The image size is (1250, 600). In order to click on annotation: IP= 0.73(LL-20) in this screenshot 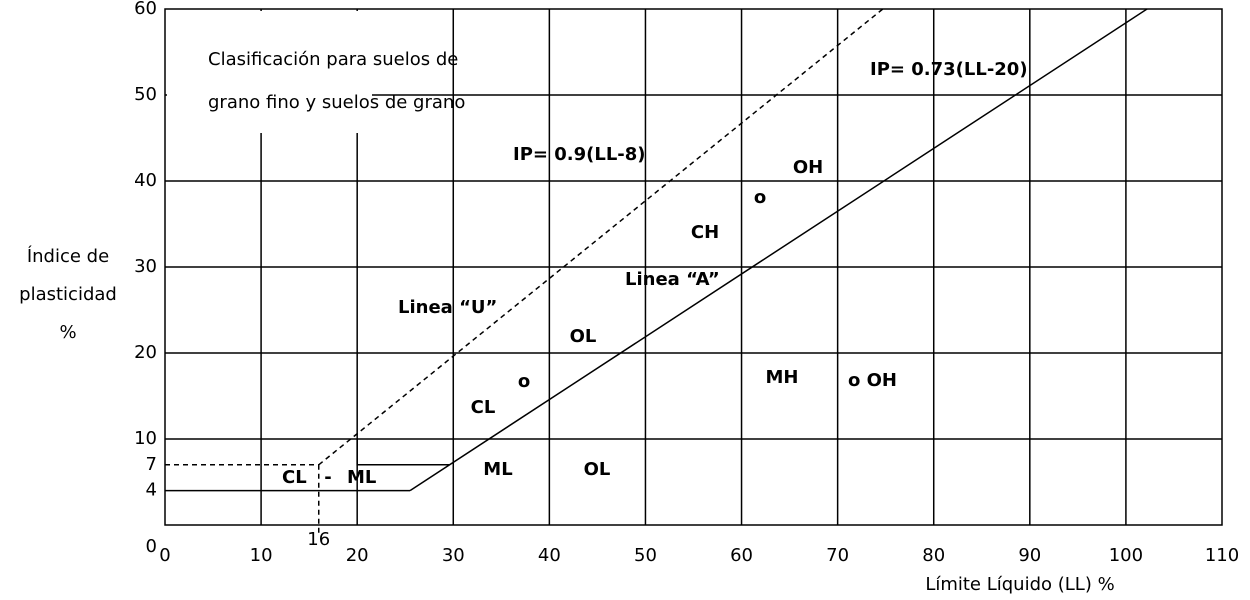, I will do `click(949, 69)`.